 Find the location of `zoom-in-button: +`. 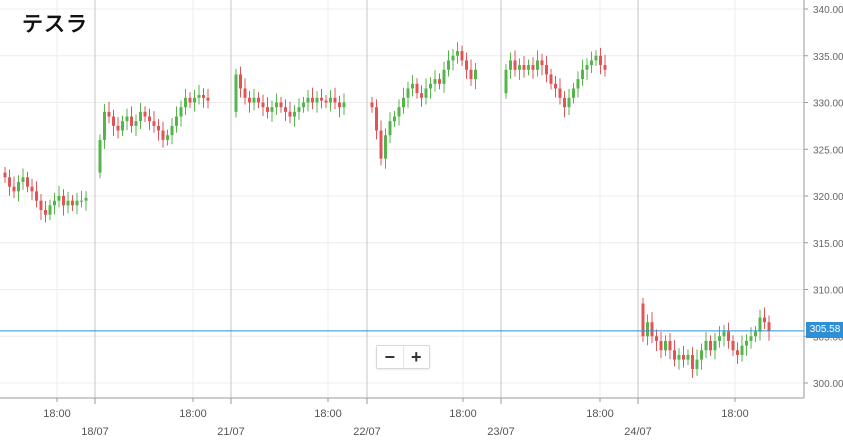

zoom-in-button: + is located at coordinates (416, 357).